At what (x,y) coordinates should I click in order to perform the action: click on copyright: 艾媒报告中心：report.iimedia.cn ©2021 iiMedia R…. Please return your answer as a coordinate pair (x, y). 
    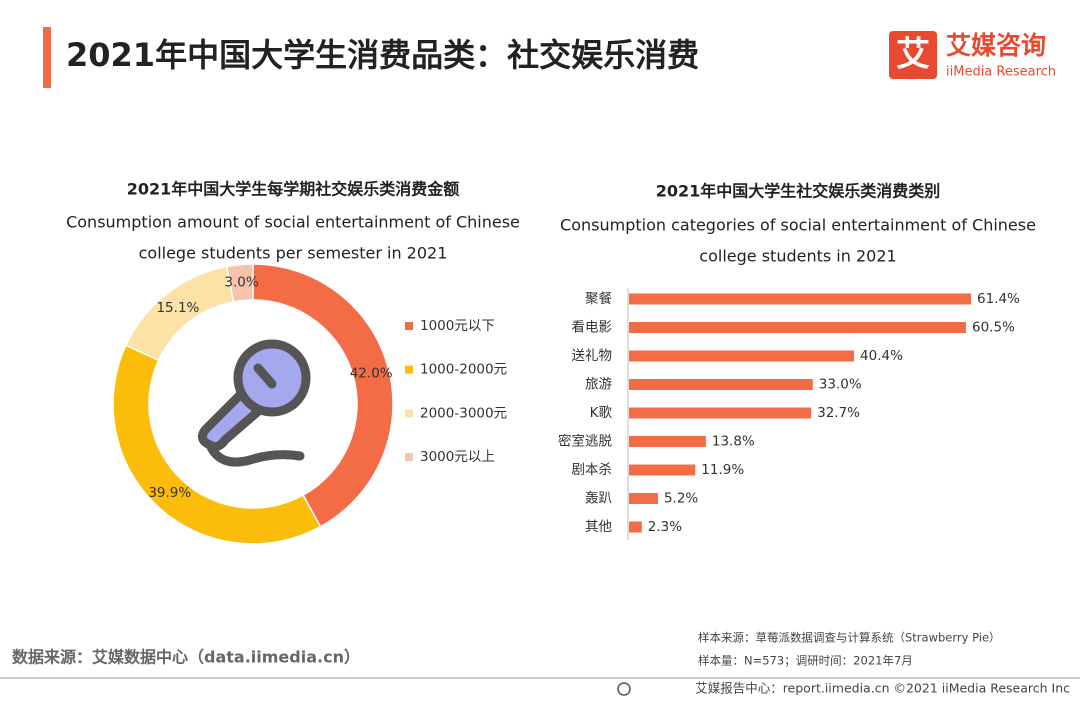
    Looking at the image, I should click on (882, 688).